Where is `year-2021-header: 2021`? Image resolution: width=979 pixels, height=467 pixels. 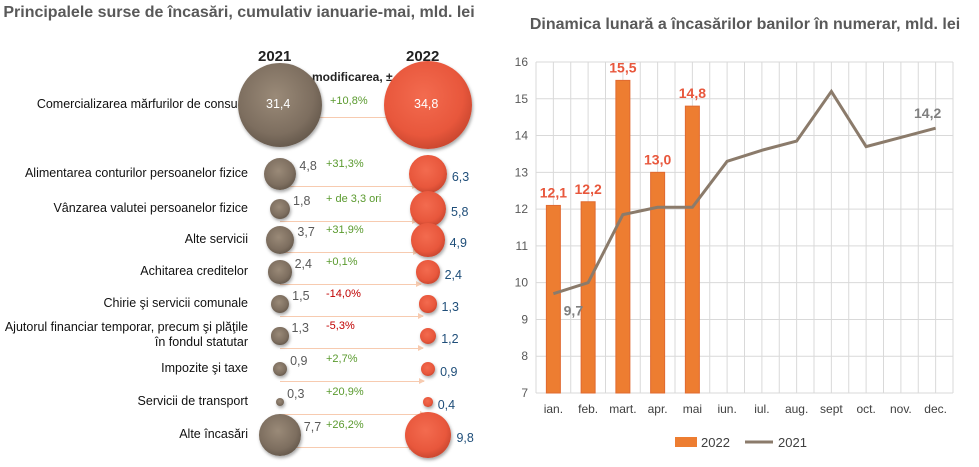 year-2021-header: 2021 is located at coordinates (275, 56).